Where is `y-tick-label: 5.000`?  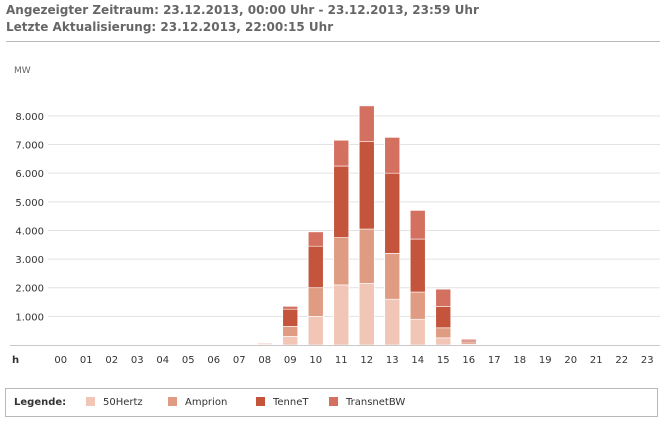 y-tick-label: 5.000 is located at coordinates (29, 203).